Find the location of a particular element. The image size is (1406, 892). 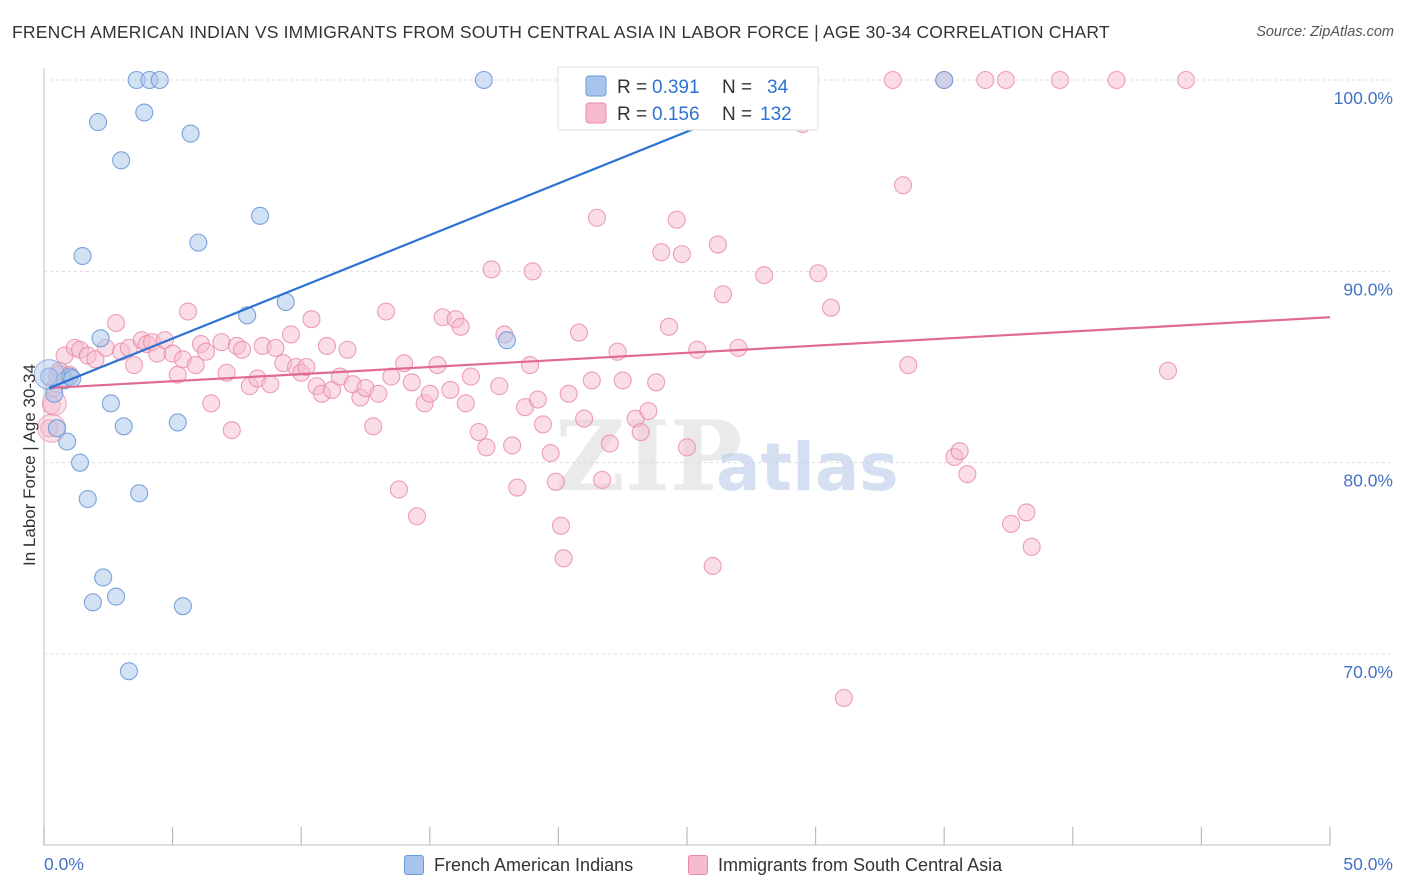

y-tick-label: 70.0% is located at coordinates (1368, 672).